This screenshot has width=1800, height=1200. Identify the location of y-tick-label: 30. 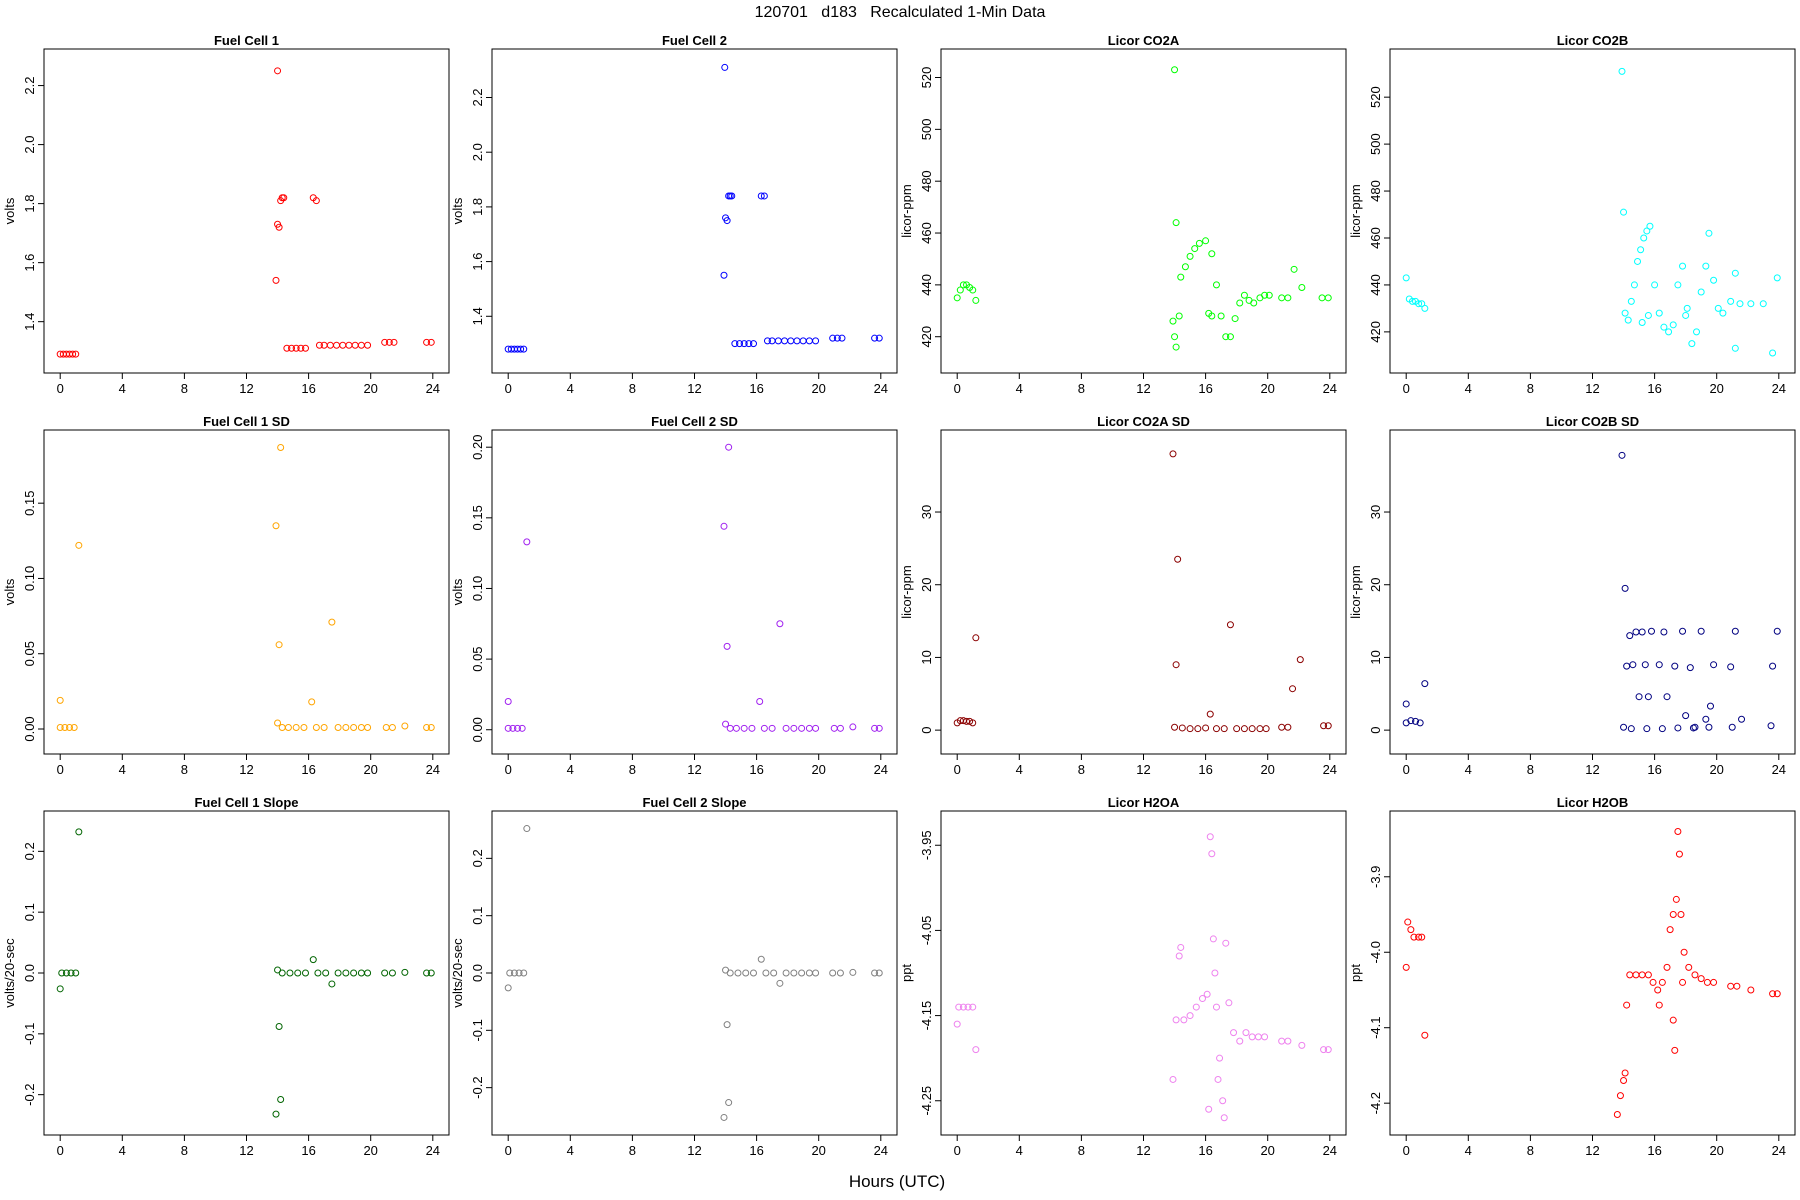
(1375, 512).